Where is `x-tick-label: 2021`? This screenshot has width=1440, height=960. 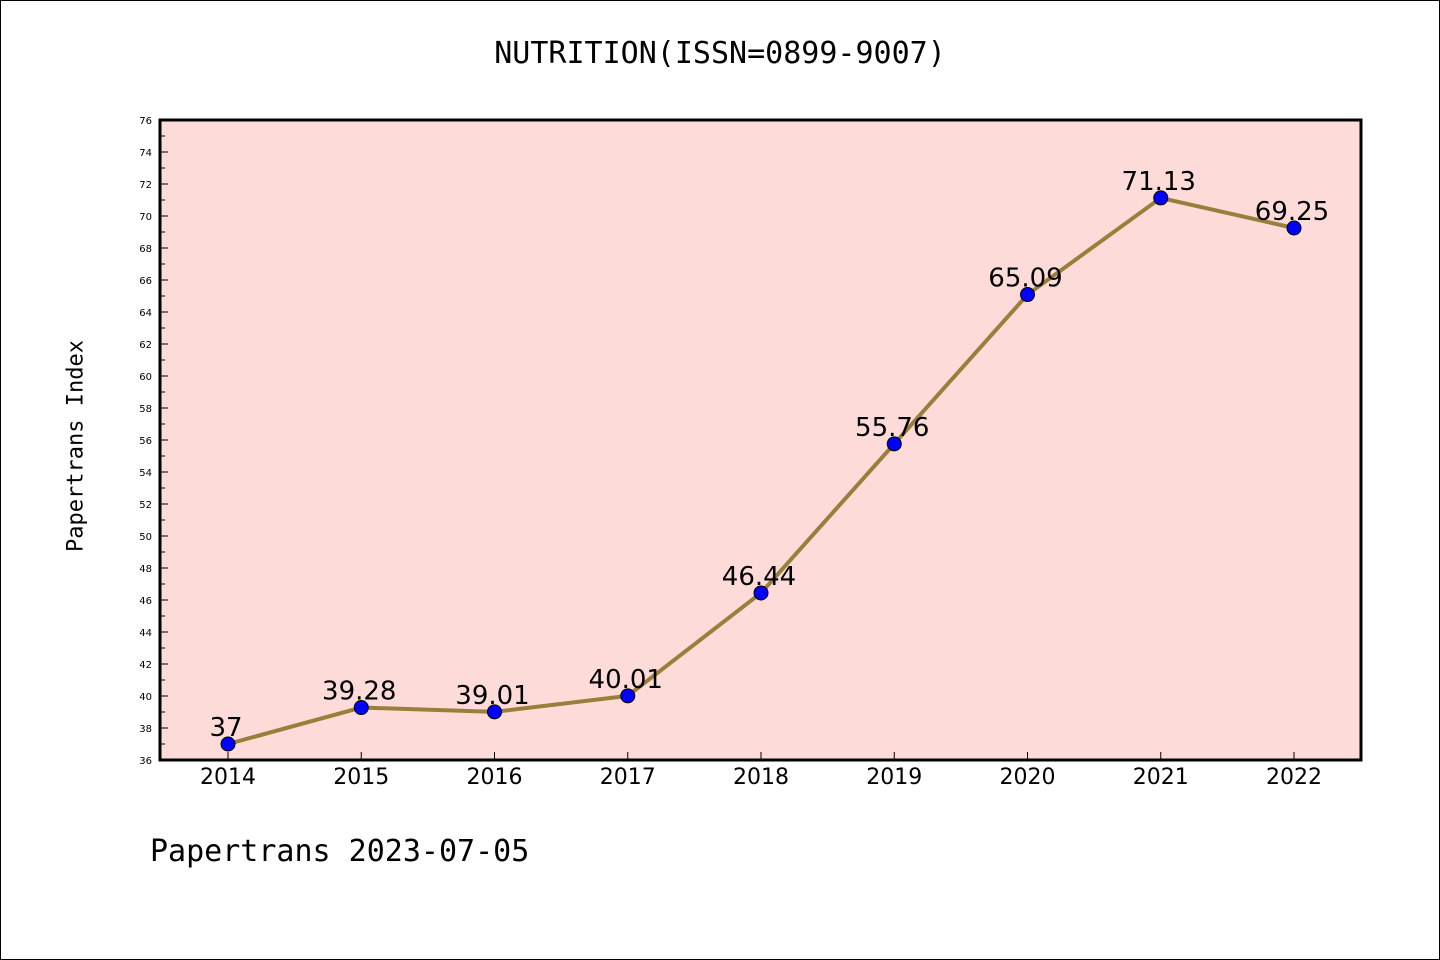 x-tick-label: 2021 is located at coordinates (1161, 777).